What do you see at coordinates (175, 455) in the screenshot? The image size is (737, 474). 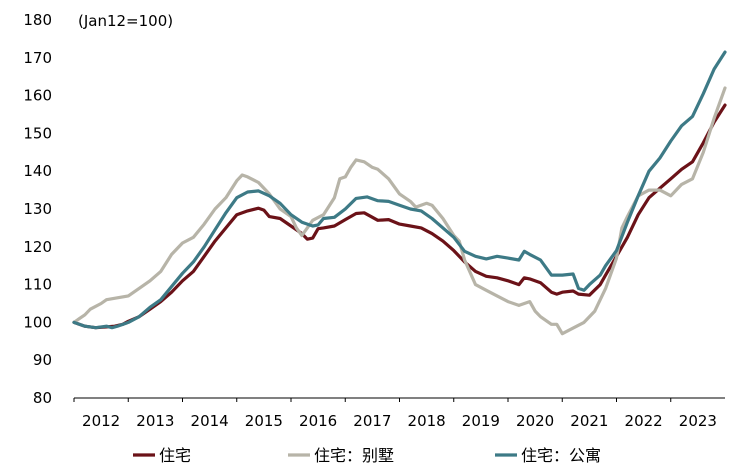 I see `legend-label: 住宅` at bounding box center [175, 455].